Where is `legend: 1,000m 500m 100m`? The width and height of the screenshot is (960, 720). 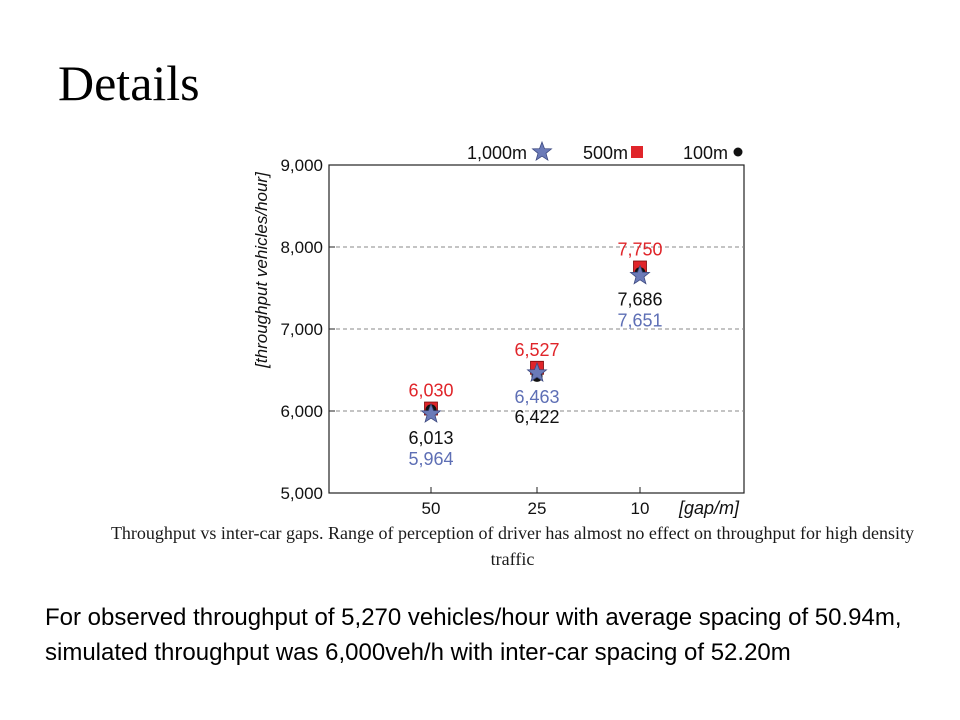 legend: 1,000m 500m 100m is located at coordinates (605, 151).